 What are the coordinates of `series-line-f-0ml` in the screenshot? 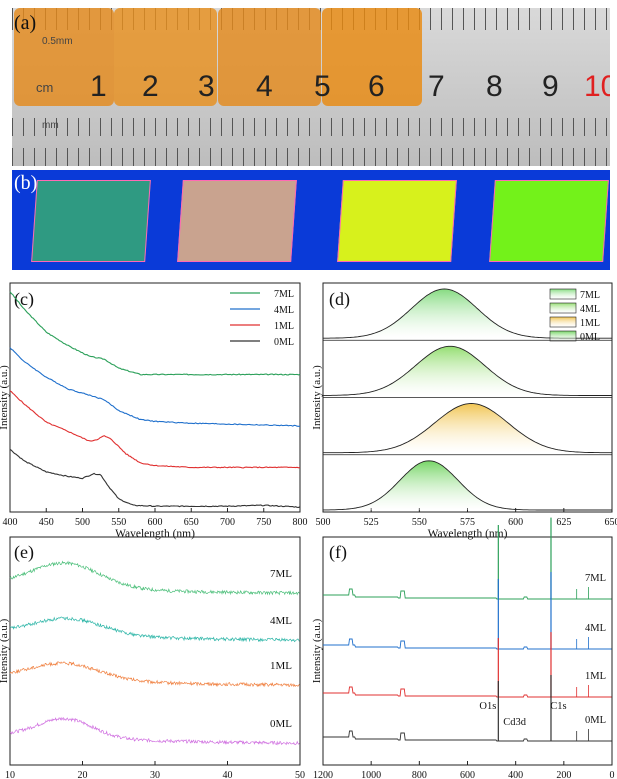 It's located at (467, 736).